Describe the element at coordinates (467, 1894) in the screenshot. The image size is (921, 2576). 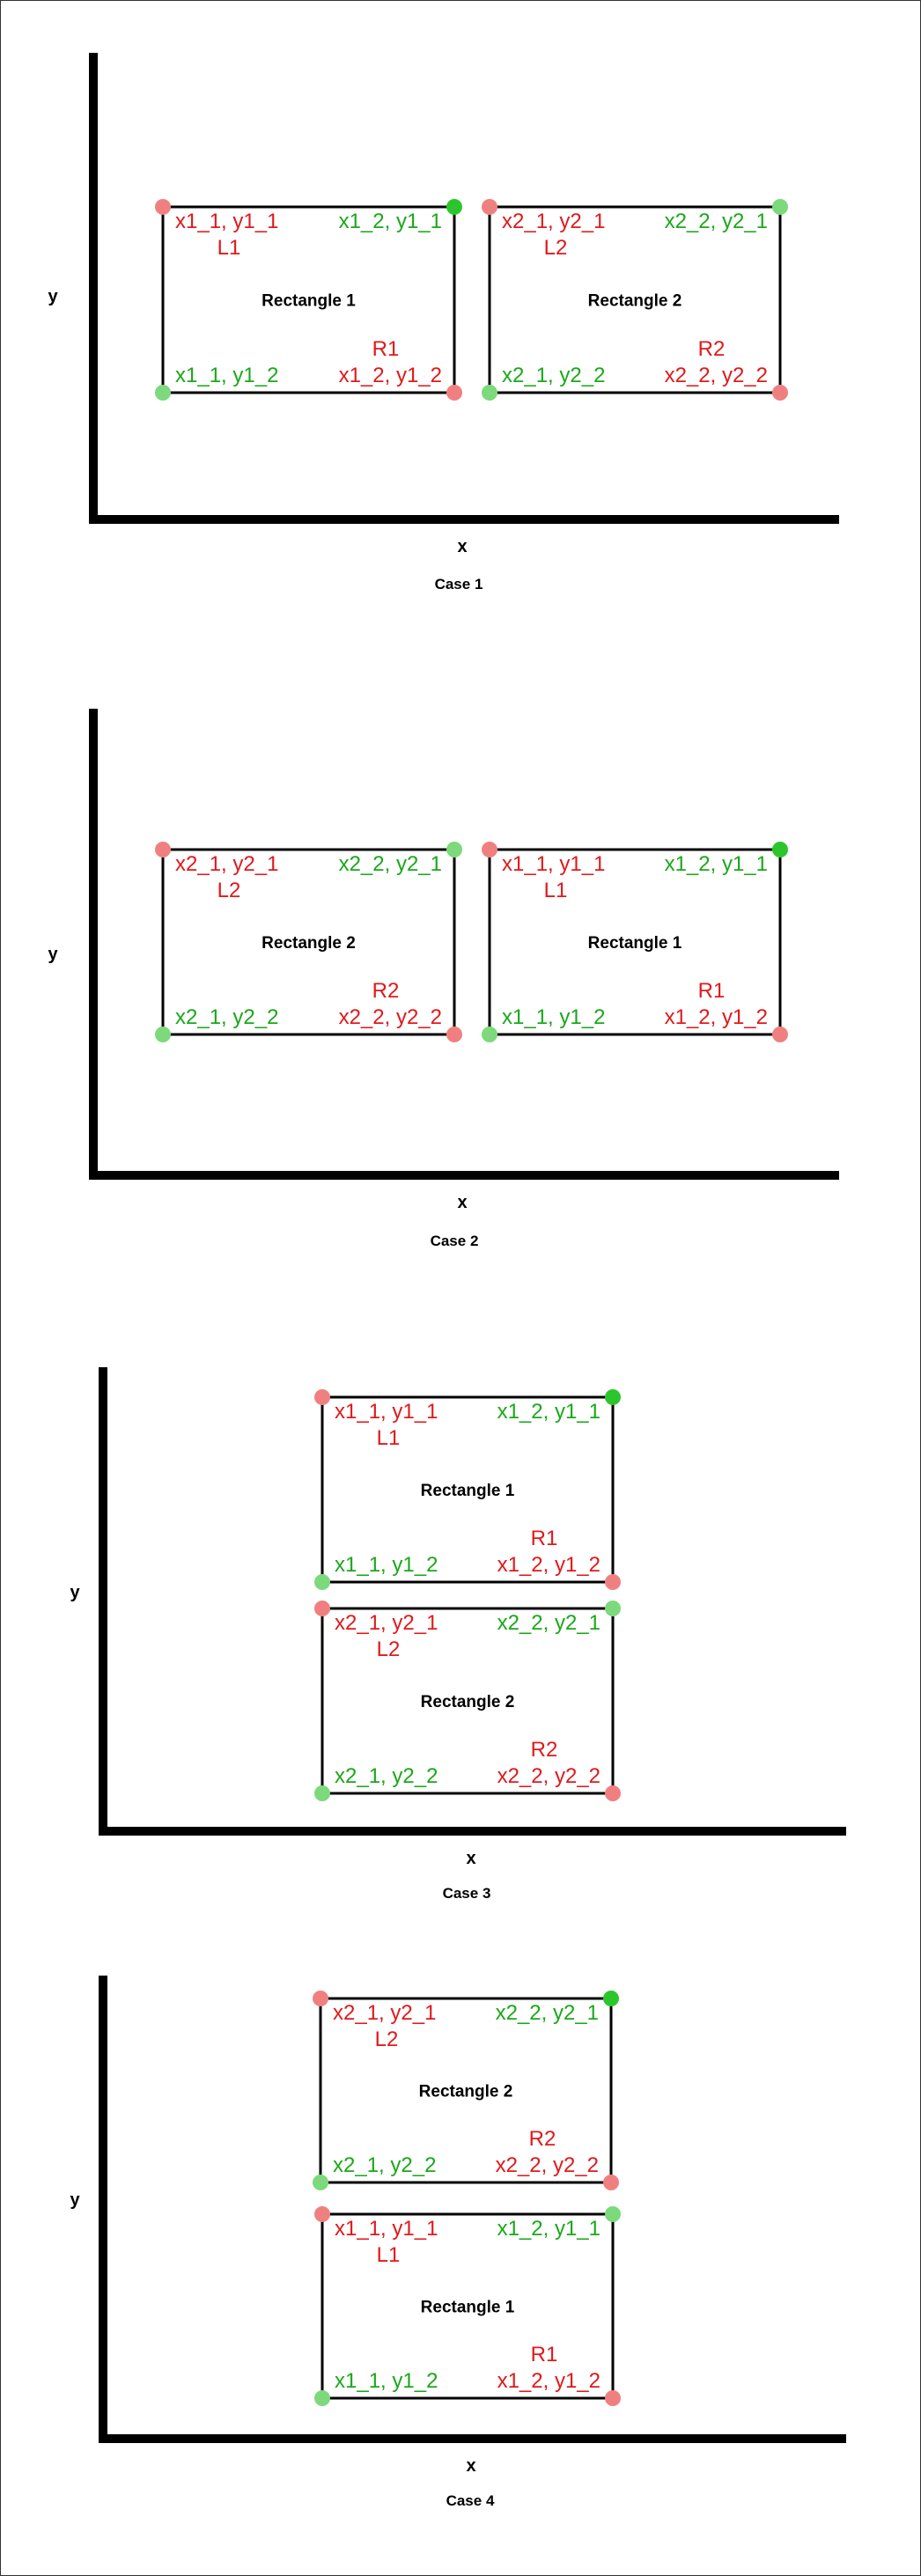
I see `case-title: Case 3` at that location.